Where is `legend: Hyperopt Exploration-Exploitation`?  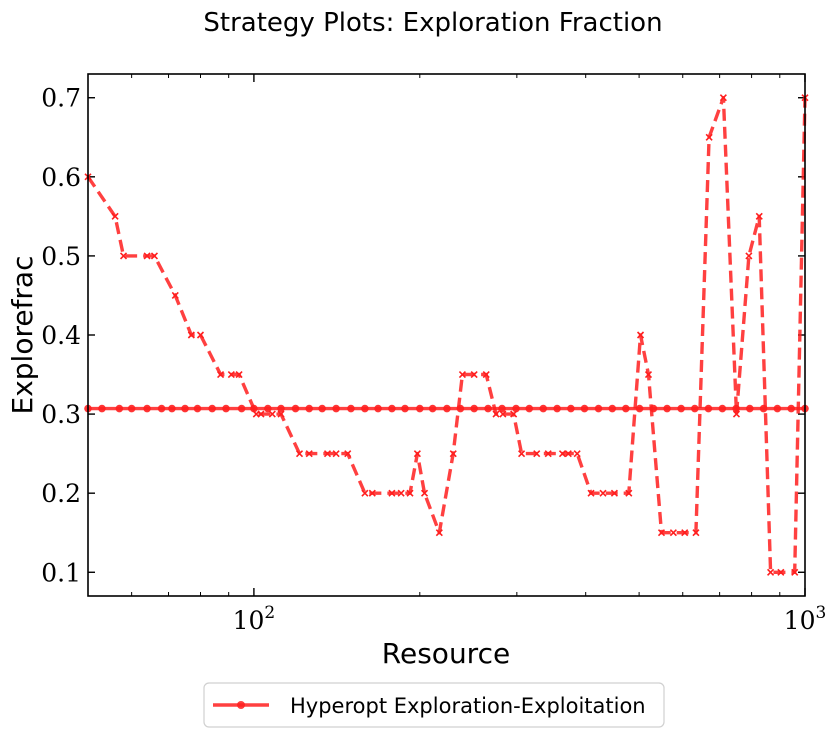
legend: Hyperopt Exploration-Exploitation is located at coordinates (434, 705).